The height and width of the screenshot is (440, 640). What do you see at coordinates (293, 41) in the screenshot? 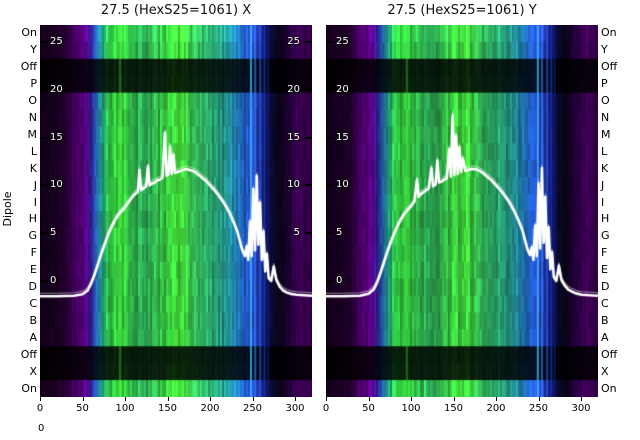
I see `inner-y-tick-label-right: 25` at bounding box center [293, 41].